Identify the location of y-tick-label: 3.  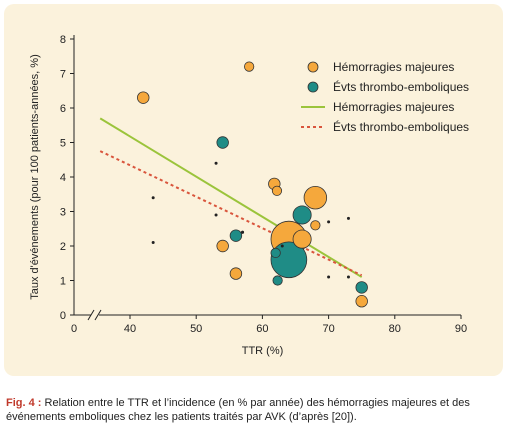
(63, 213).